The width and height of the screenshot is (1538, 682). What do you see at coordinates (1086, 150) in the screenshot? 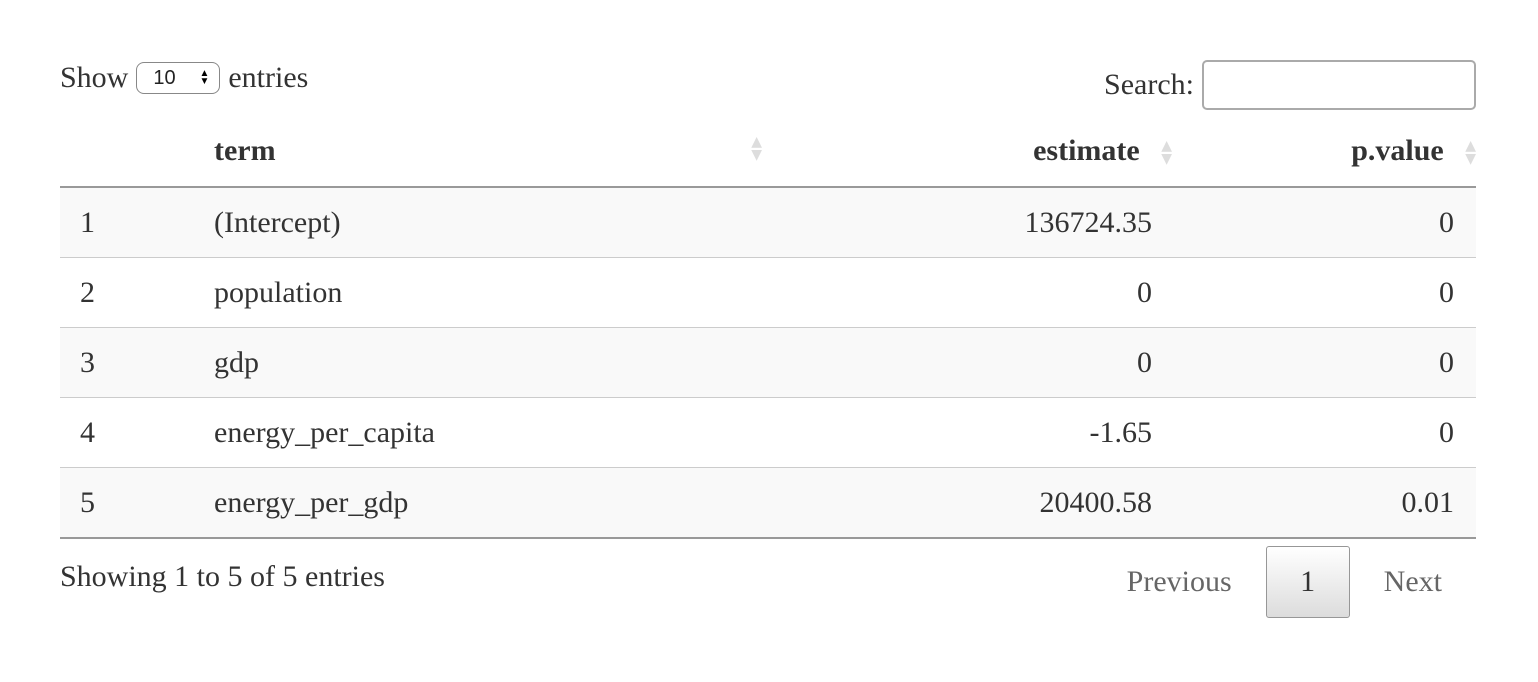
I see `column-header-estimate-label: estimate` at bounding box center [1086, 150].